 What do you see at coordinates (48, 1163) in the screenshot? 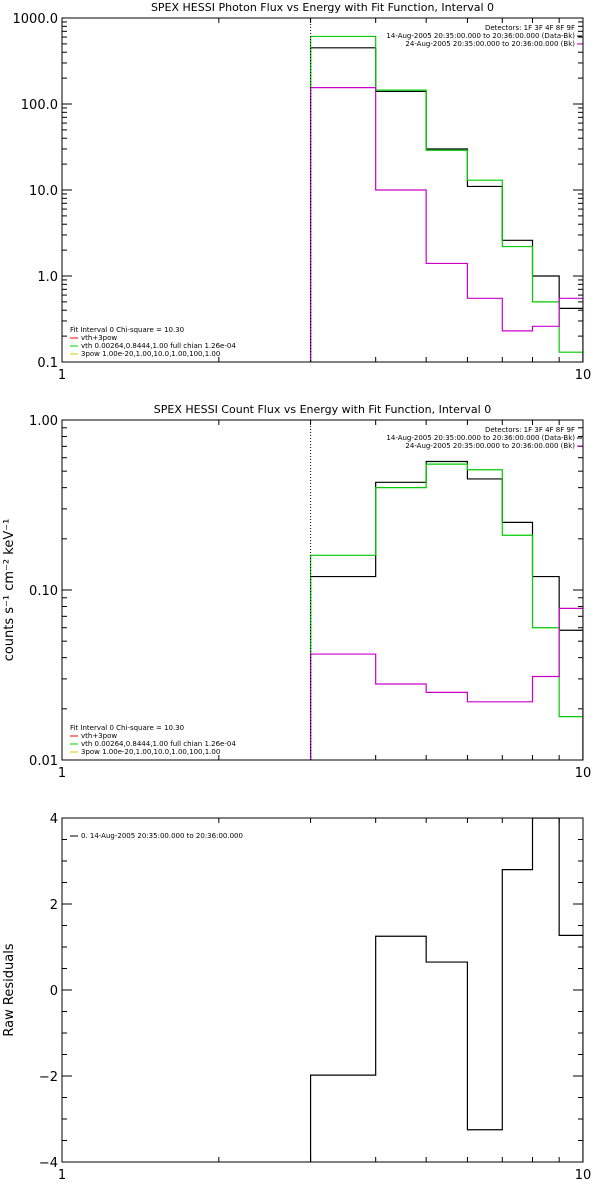
I see `y-tick-label: −4` at bounding box center [48, 1163].